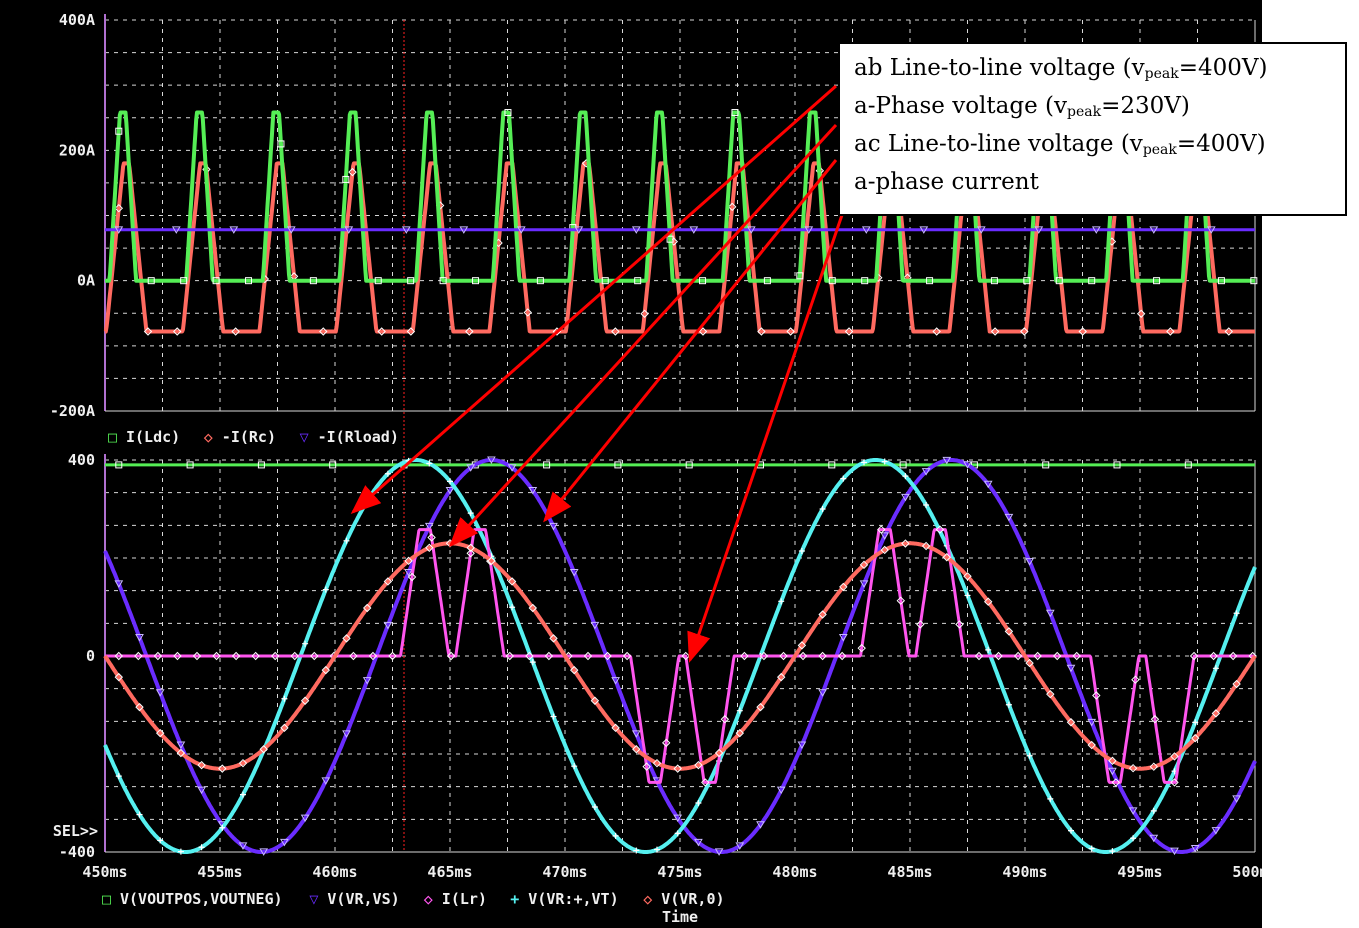  Describe the element at coordinates (765, 438) in the screenshot. I see `arrow-current` at that location.